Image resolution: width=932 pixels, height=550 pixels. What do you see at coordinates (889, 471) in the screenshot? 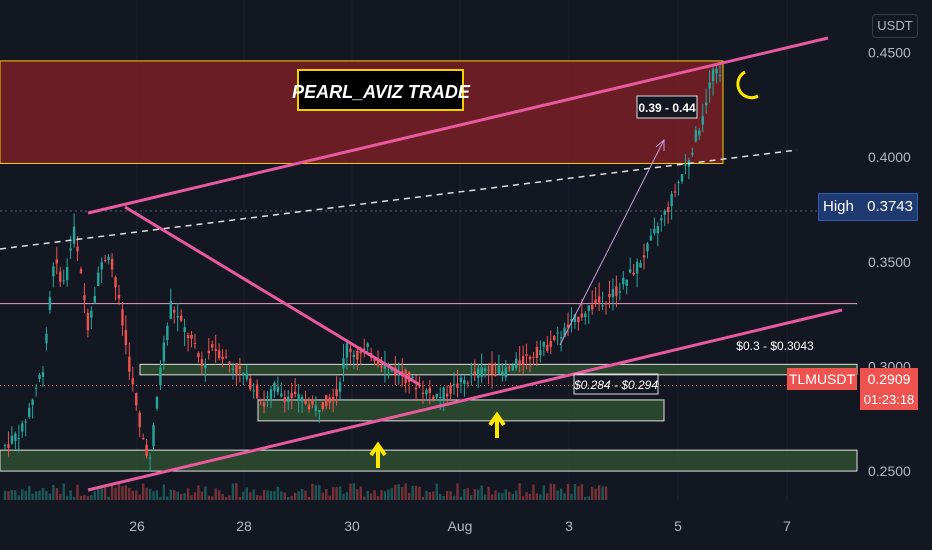
I see `y-tick-label: 0.2500` at bounding box center [889, 471].